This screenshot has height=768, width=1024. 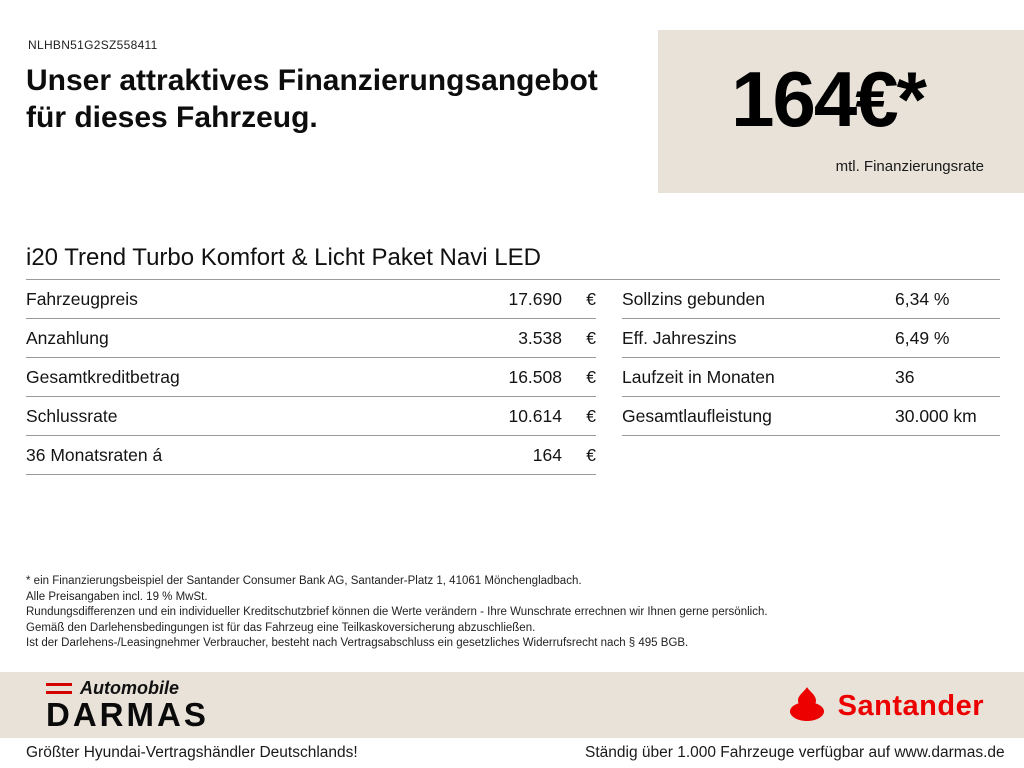 What do you see at coordinates (909, 166) in the screenshot?
I see `monthly-rate-caption: mtl. Finanzierungsrate` at bounding box center [909, 166].